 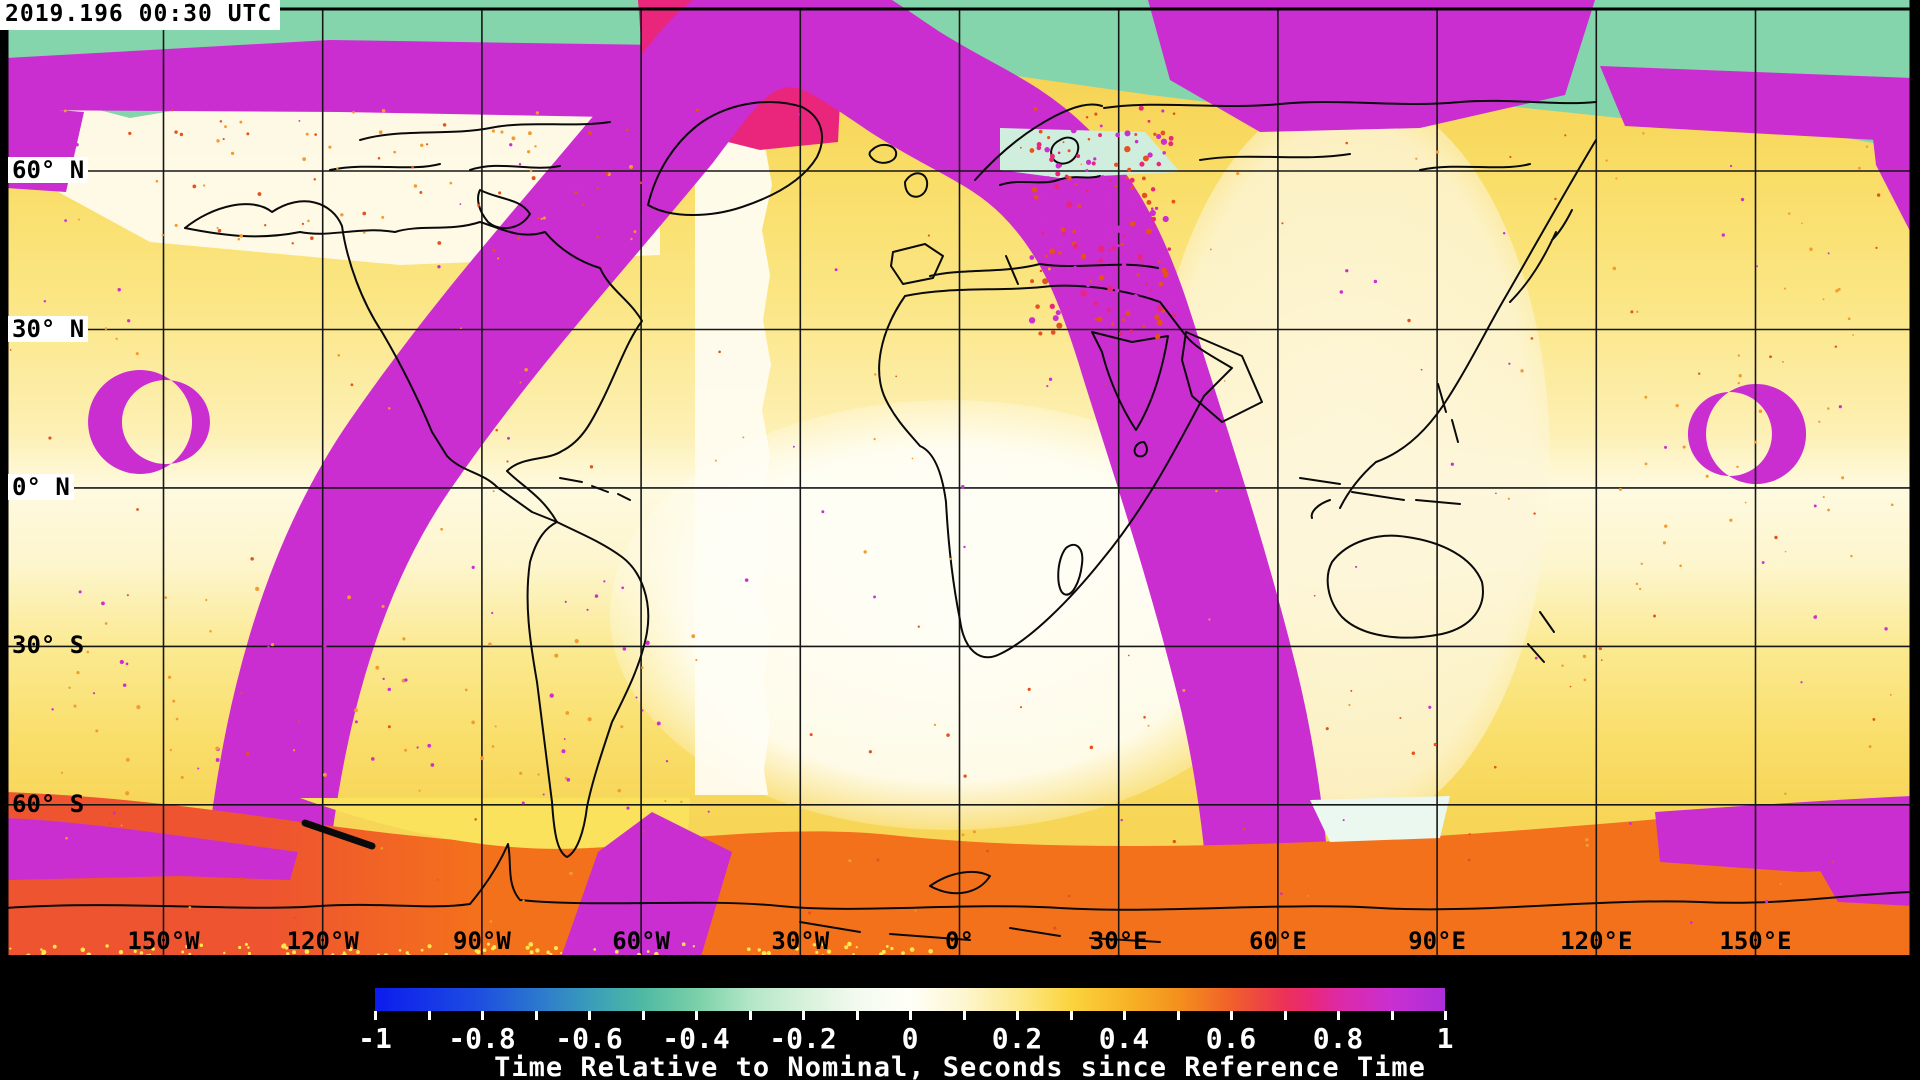 I want to click on lon-label-30E: 30°E, so click(x=1118, y=941).